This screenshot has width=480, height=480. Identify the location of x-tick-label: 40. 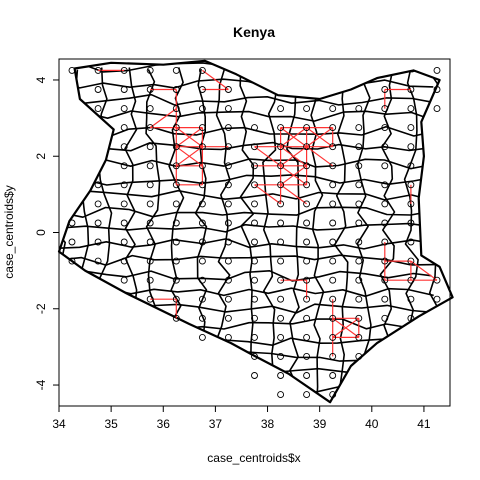
(372, 424).